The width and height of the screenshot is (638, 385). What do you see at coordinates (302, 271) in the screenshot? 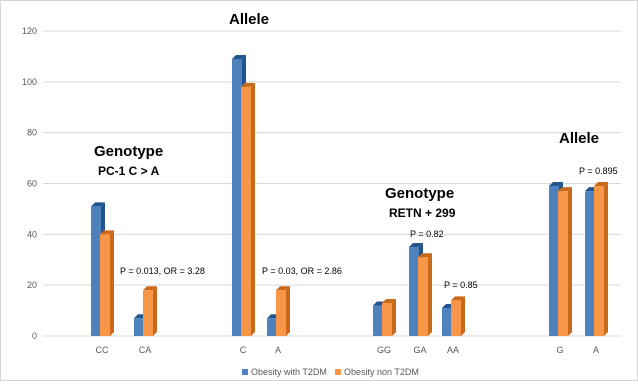
I see `p-value-a: P = 0.03, OR = 2.86` at bounding box center [302, 271].